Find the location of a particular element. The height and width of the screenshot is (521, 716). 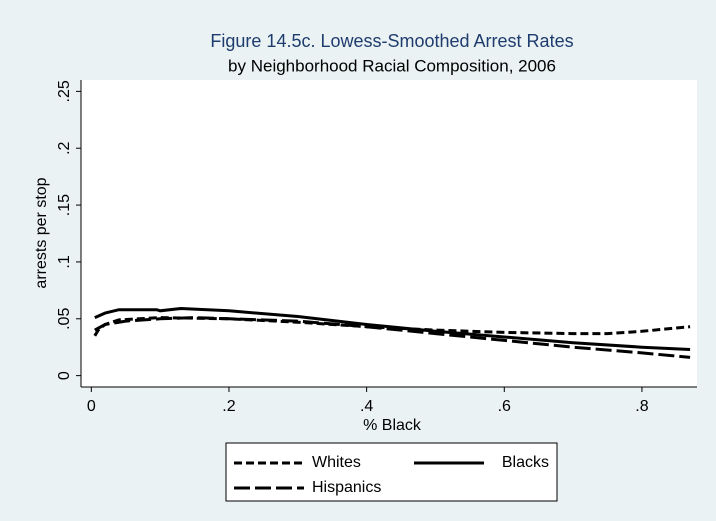

y-tick-label: .2 is located at coordinates (64, 147).